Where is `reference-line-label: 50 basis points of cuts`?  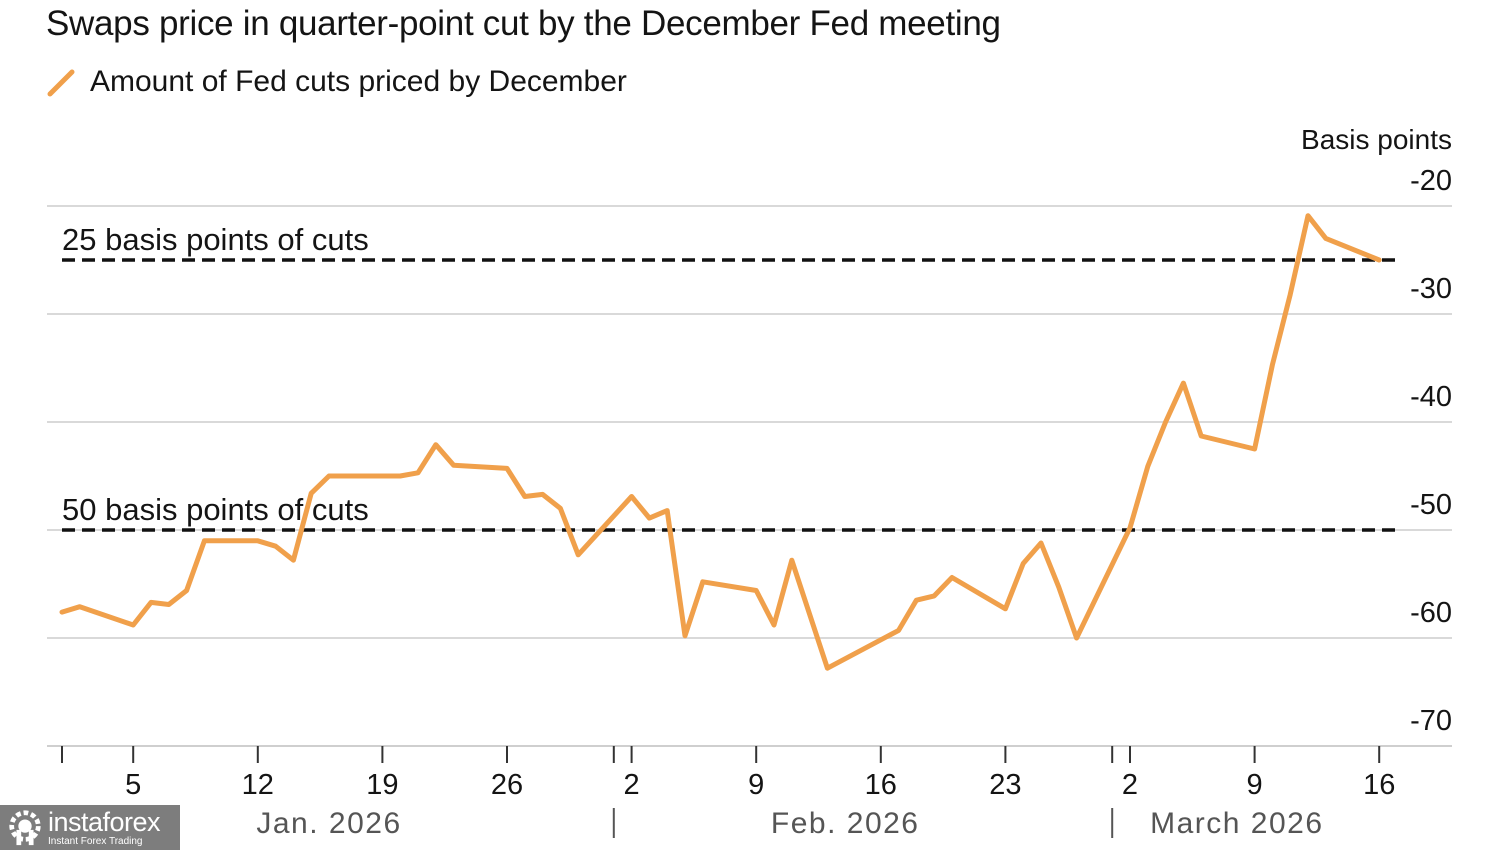 reference-line-label: 50 basis points of cuts is located at coordinates (215, 509).